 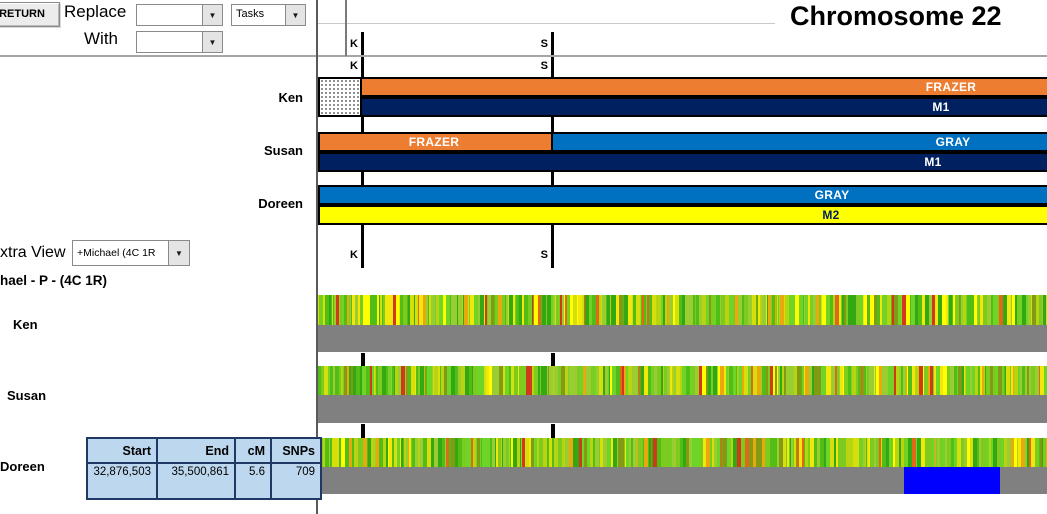 What do you see at coordinates (682, 162) in the screenshot?
I see `susan-maternal-segment-bar` at bounding box center [682, 162].